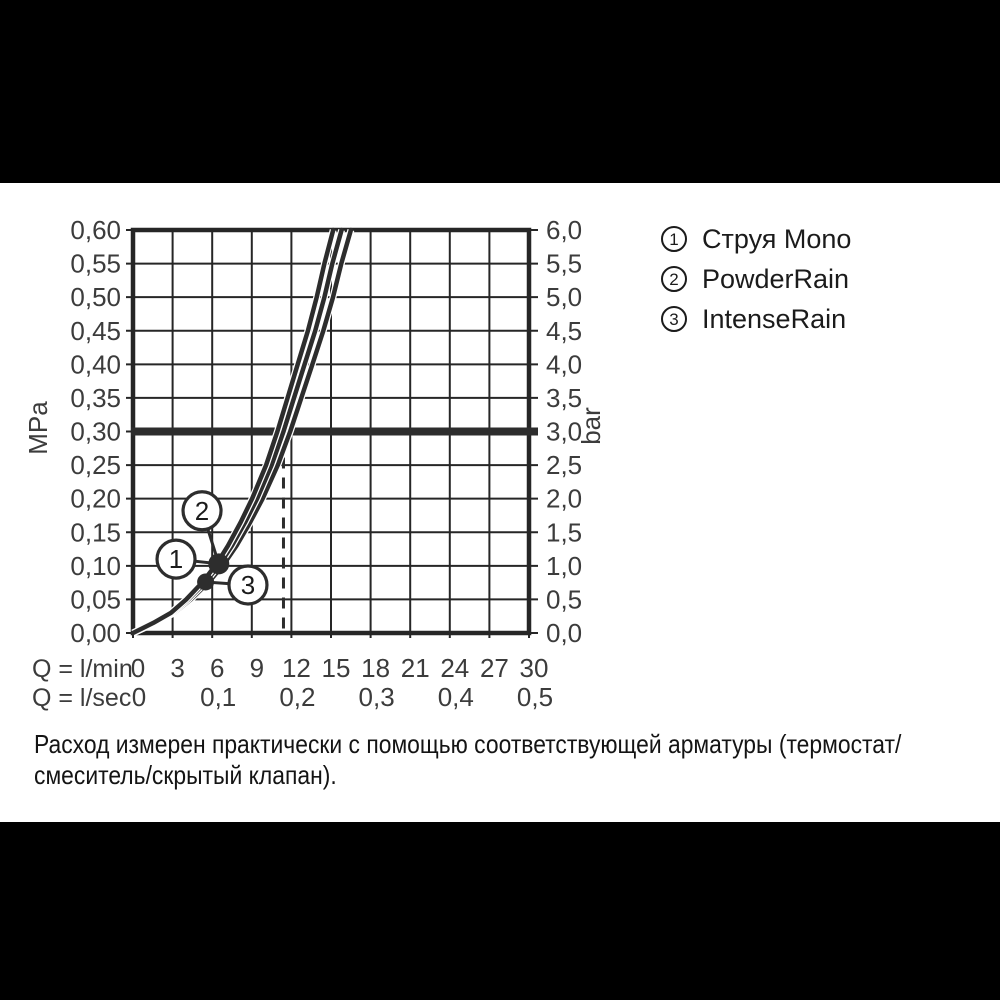 The height and width of the screenshot is (1000, 1000). I want to click on y-left-tick-label: 0,05, so click(95, 599).